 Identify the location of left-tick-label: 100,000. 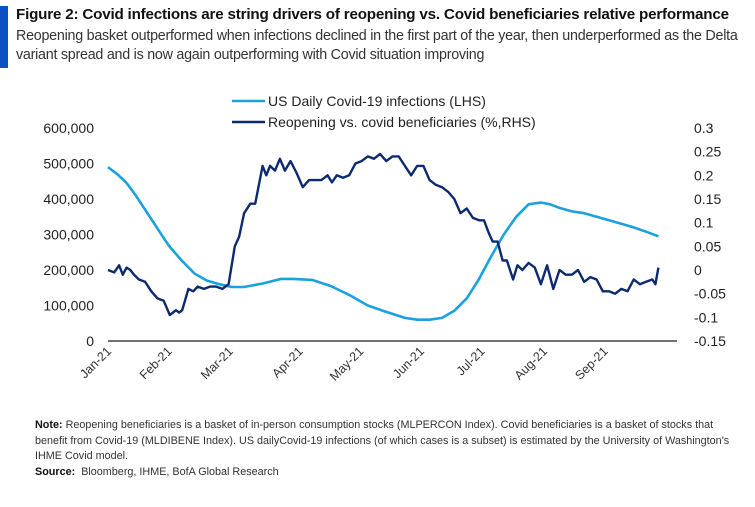
(68, 306).